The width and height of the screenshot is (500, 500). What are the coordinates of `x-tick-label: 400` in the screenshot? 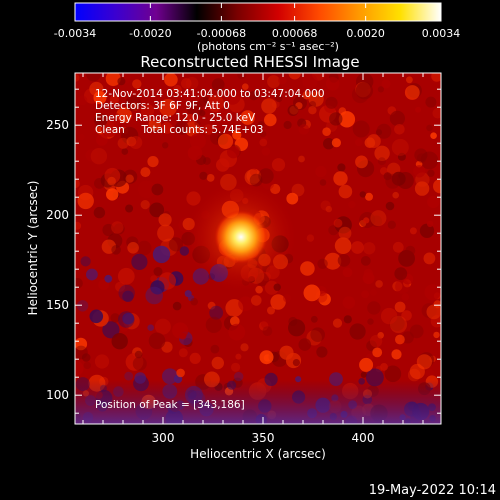 It's located at (363, 438).